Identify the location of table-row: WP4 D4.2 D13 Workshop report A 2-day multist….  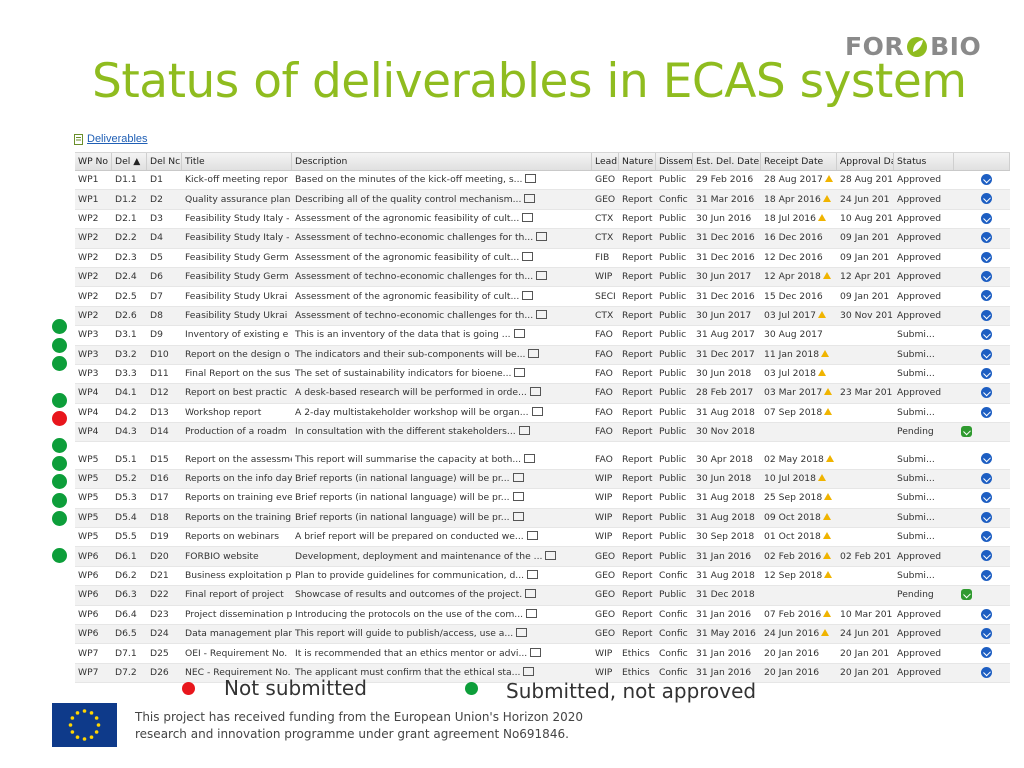
(542, 414).